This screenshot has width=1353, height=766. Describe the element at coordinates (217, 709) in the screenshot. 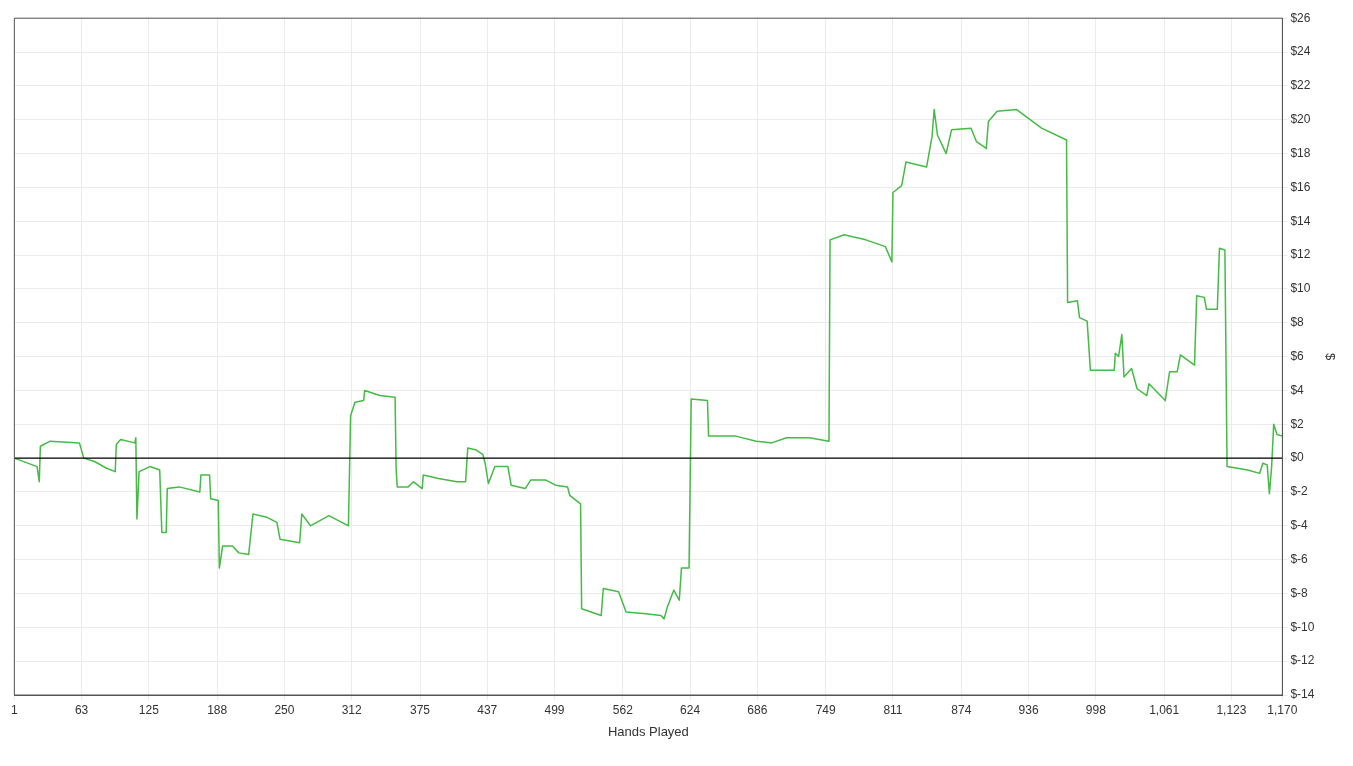

I see `x-tick-label: 188` at that location.